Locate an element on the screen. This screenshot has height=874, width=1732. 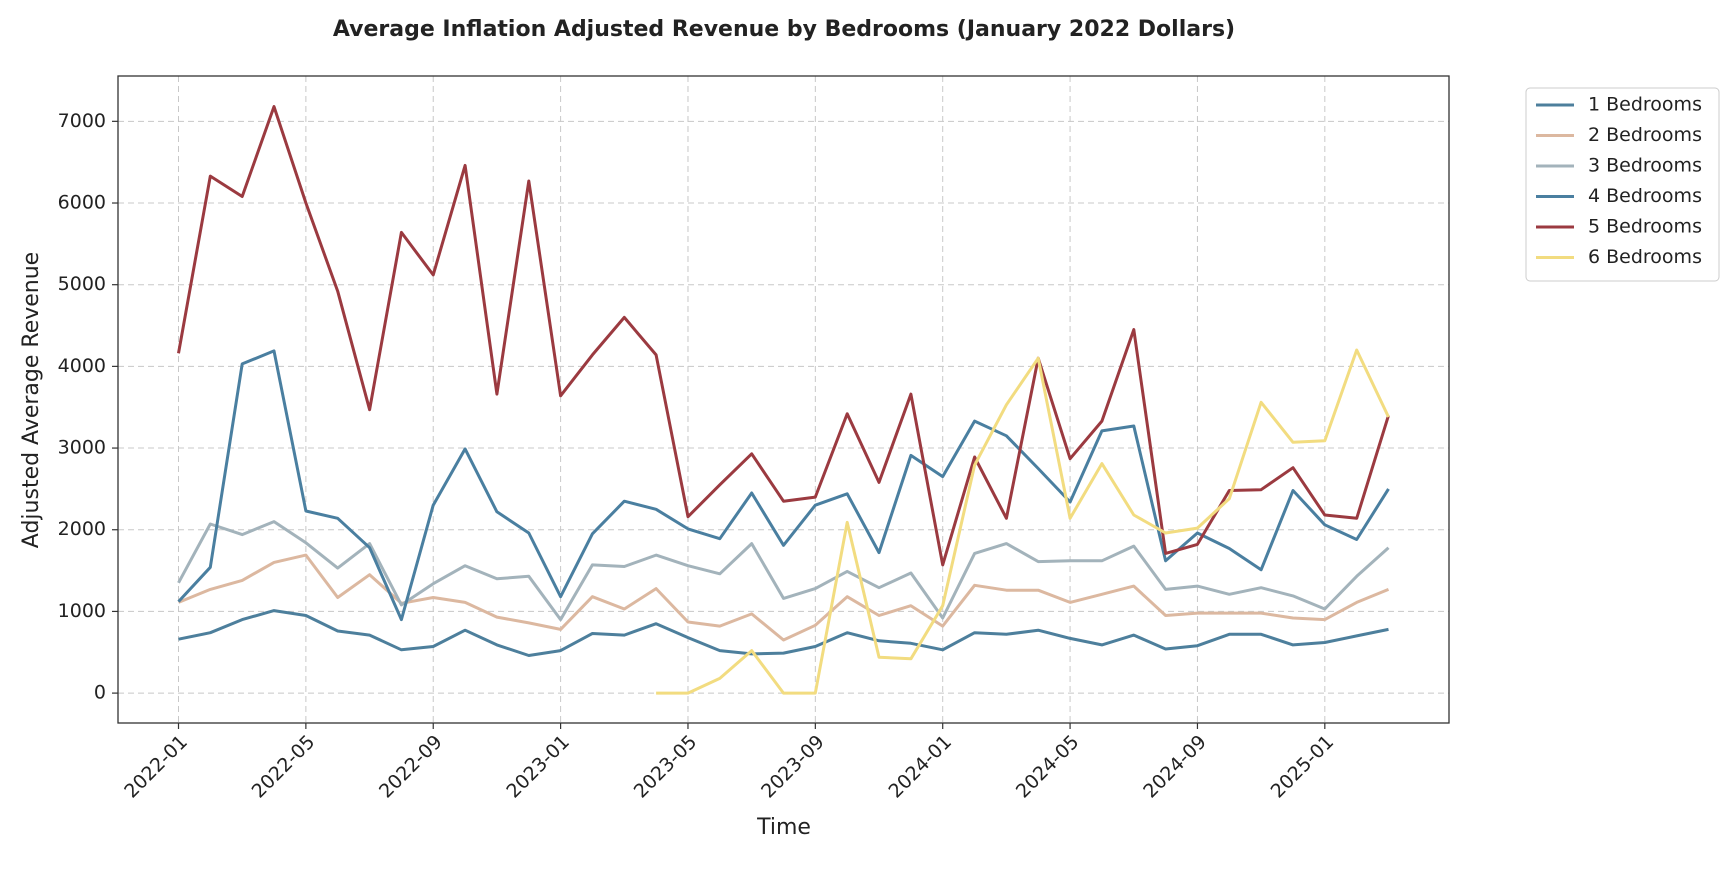
y-axis-label: Adjusted Average Revenue is located at coordinates (31, 400).